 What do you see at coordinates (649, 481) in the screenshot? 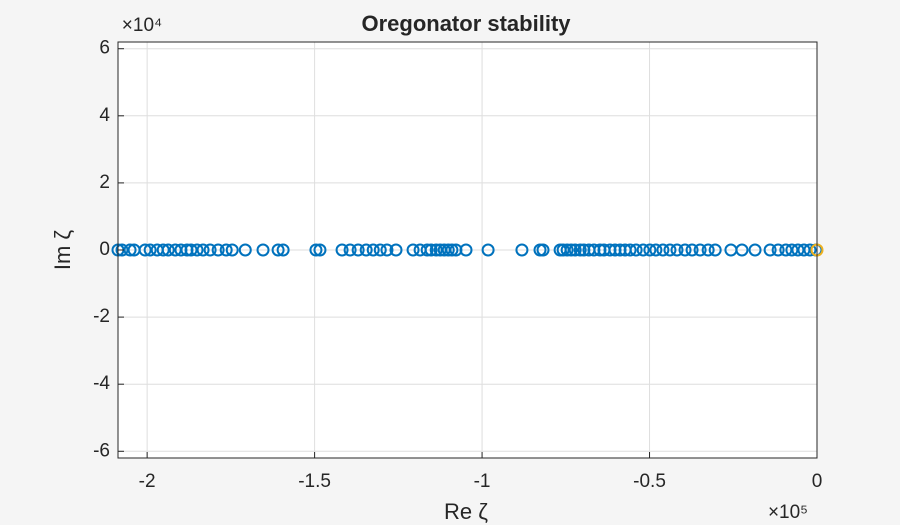
I see `x-tick-label: -0.5` at bounding box center [649, 481].